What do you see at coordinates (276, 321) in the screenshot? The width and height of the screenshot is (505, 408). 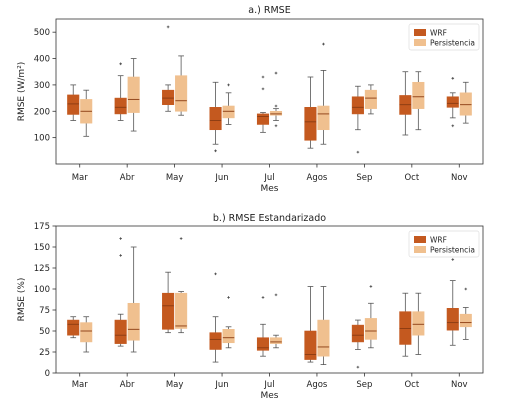 I see `box-persistencia-jul` at bounding box center [276, 321].